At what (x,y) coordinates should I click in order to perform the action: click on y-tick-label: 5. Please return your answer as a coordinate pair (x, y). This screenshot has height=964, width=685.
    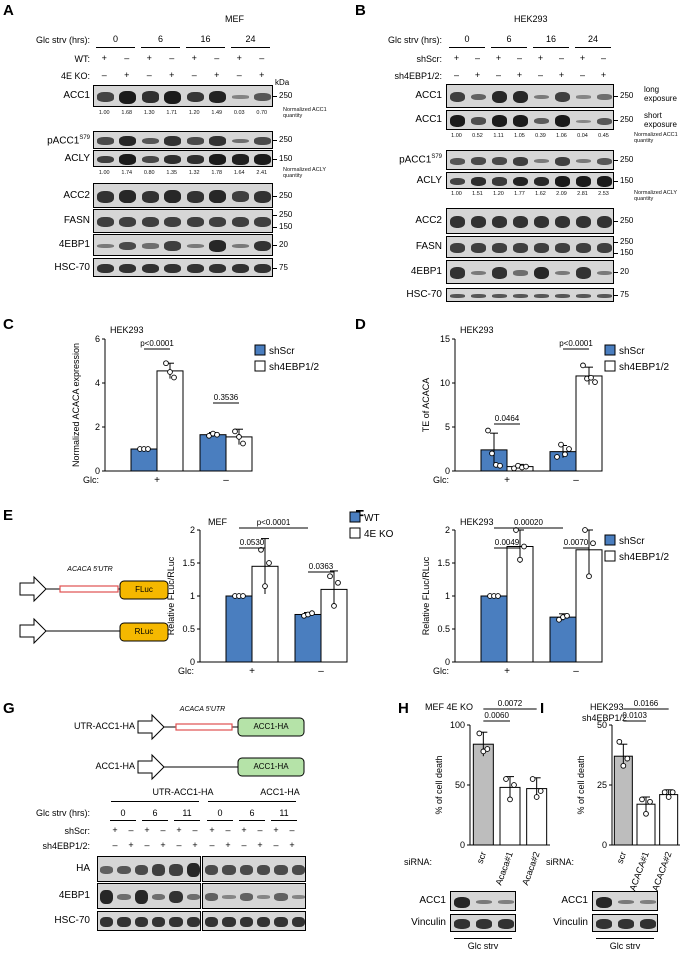
    Looking at the image, I should click on (447, 427).